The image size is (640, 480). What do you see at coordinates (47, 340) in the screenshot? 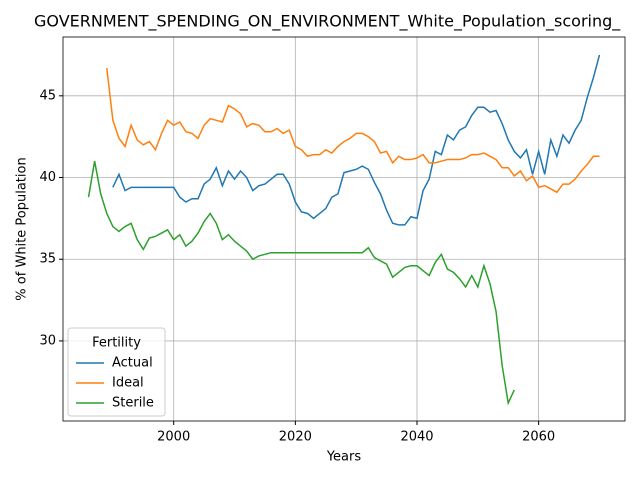
I see `y-tick-label: 30` at bounding box center [47, 340].